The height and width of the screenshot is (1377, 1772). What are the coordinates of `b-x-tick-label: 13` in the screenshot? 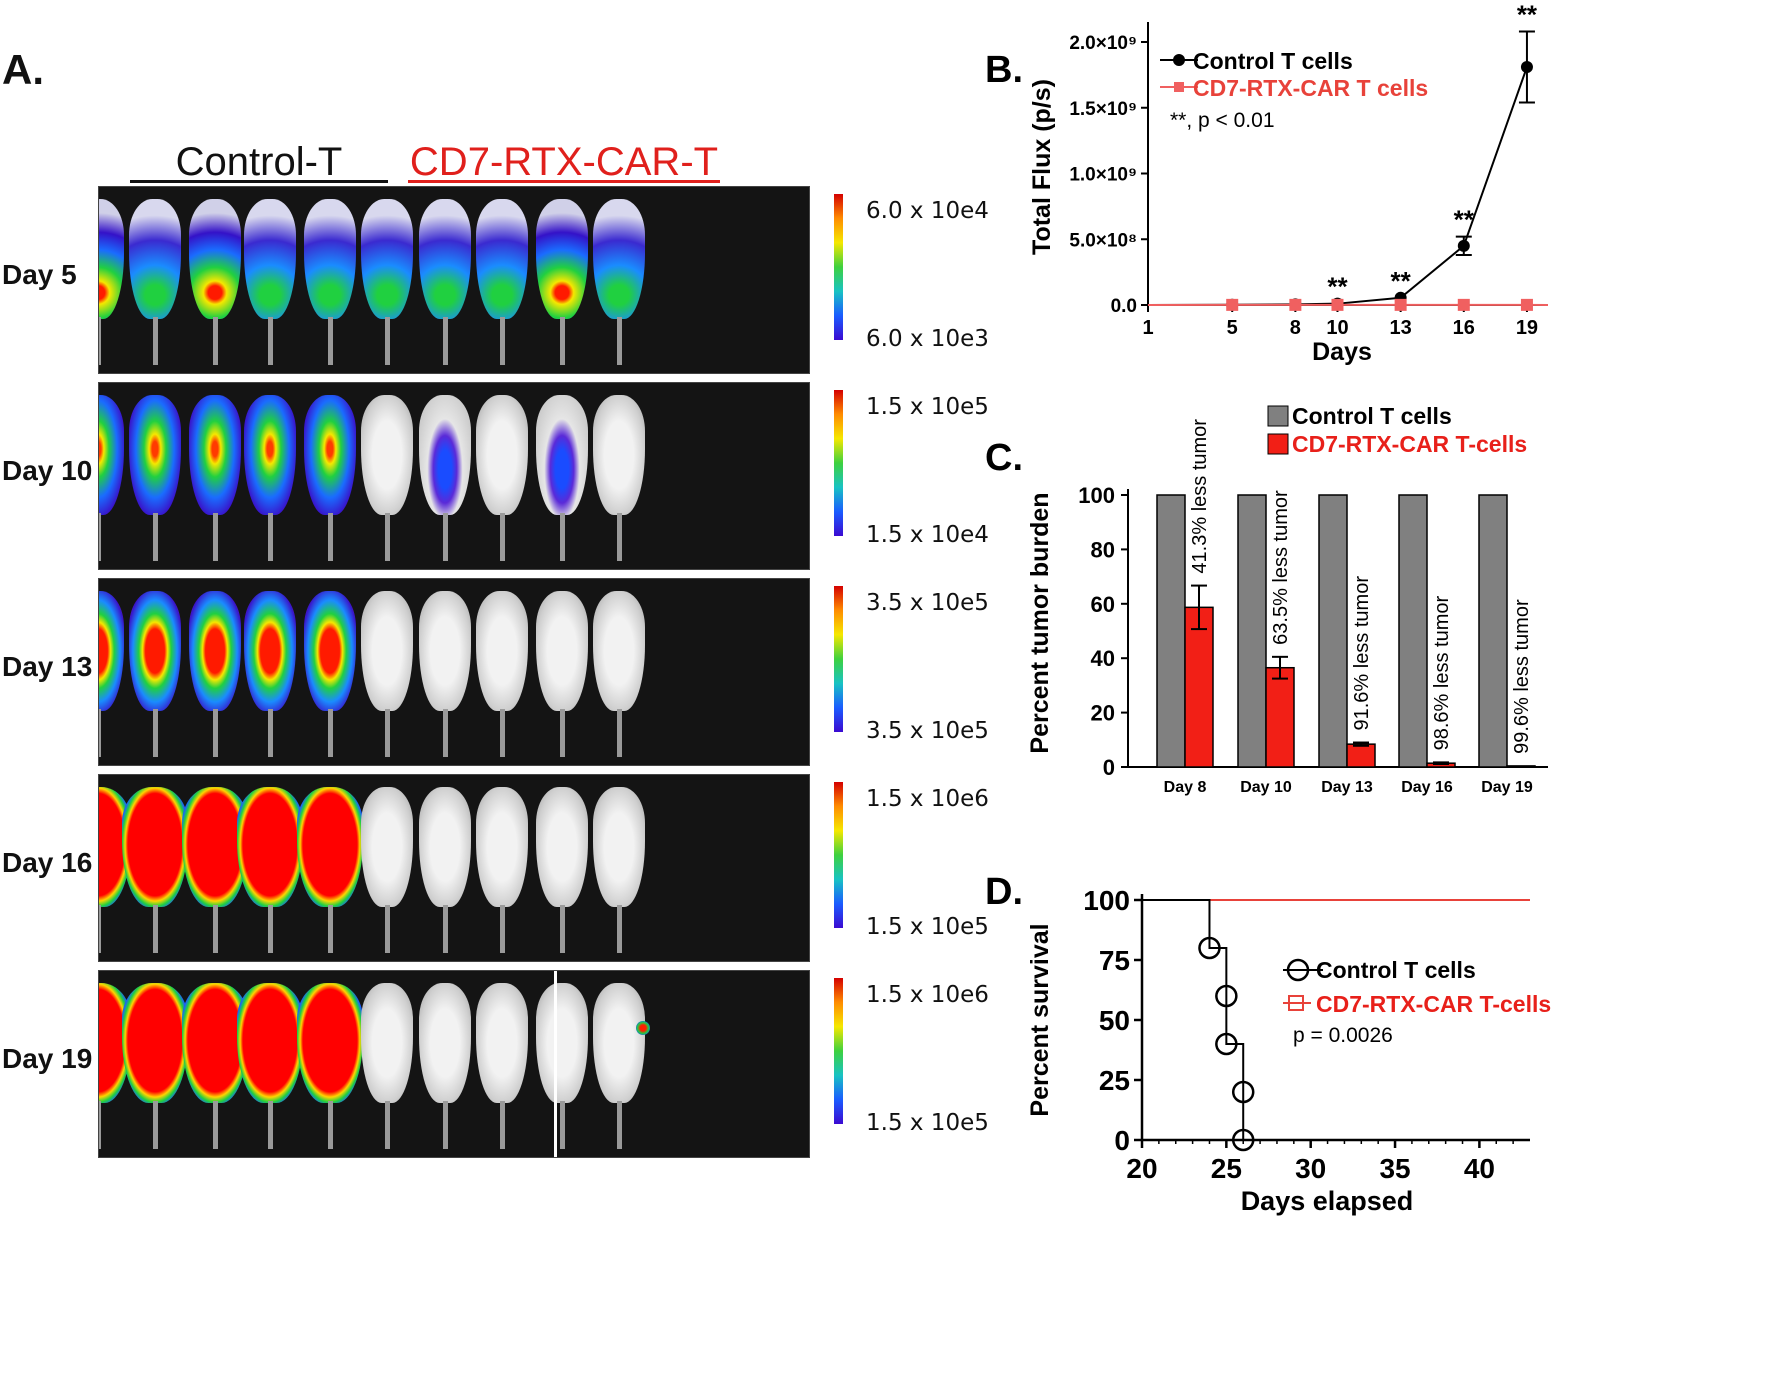 It's located at (1401, 328).